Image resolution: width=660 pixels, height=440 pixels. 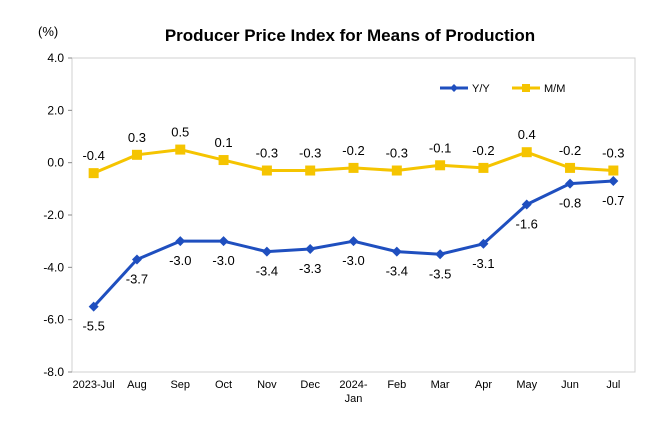 I want to click on y-tick-label: 4.0, so click(x=55, y=58).